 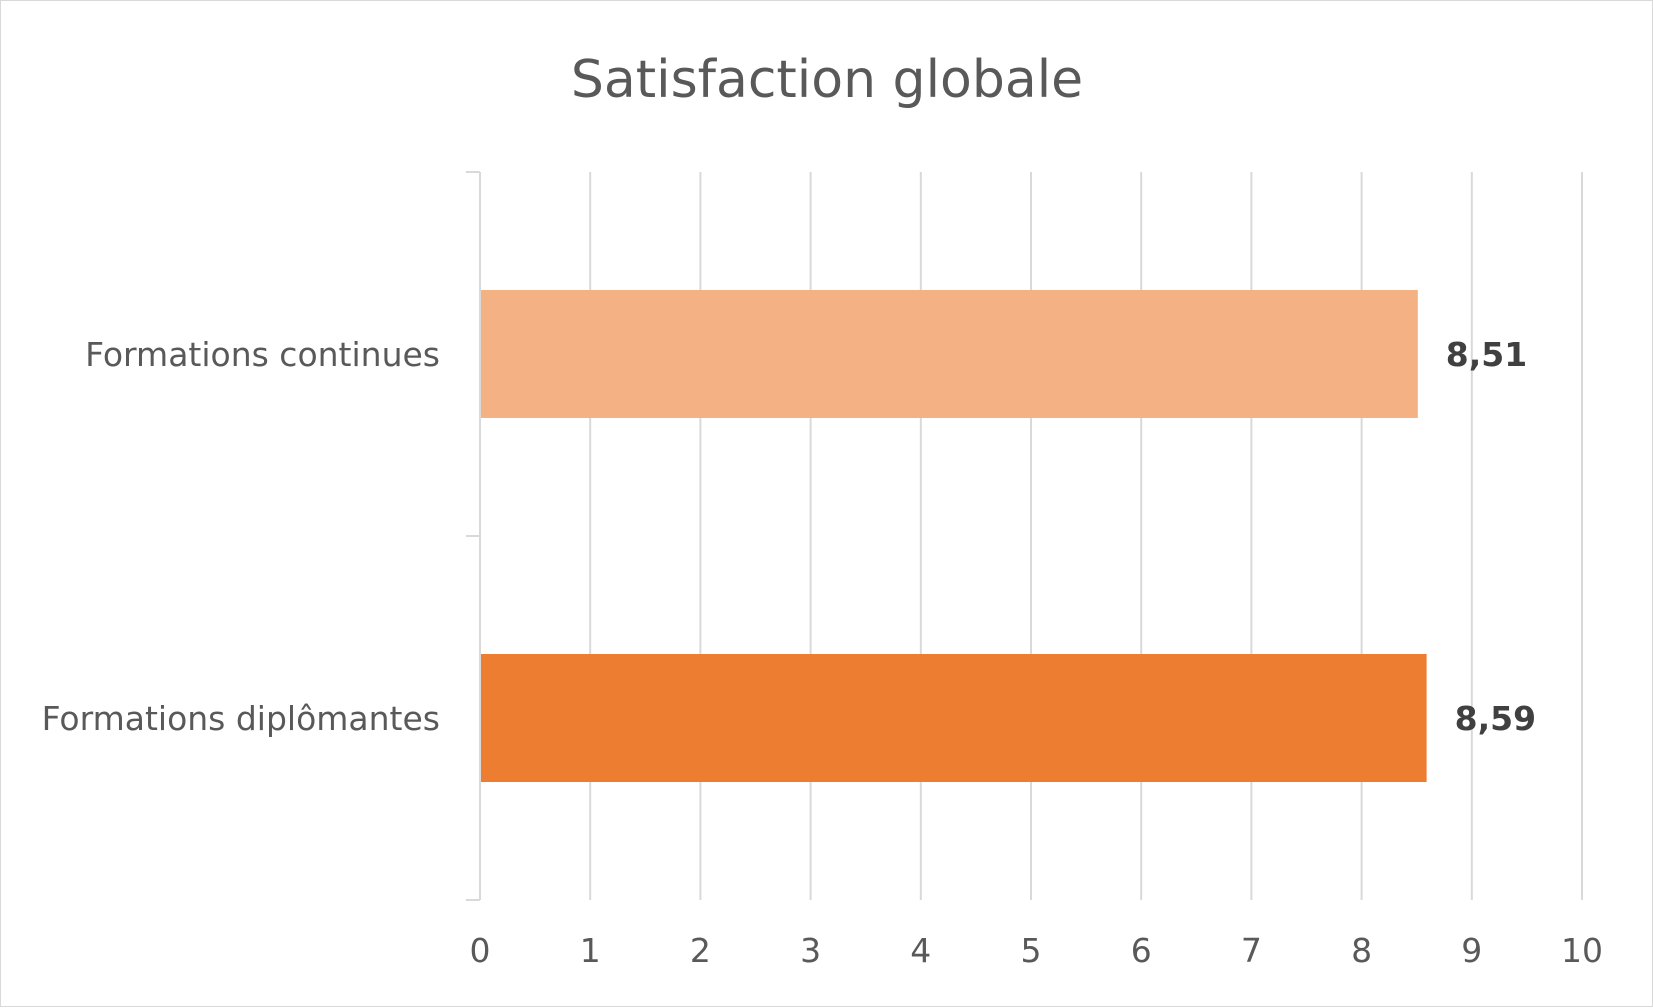 I want to click on x-tick-label: 2, so click(x=700, y=950).